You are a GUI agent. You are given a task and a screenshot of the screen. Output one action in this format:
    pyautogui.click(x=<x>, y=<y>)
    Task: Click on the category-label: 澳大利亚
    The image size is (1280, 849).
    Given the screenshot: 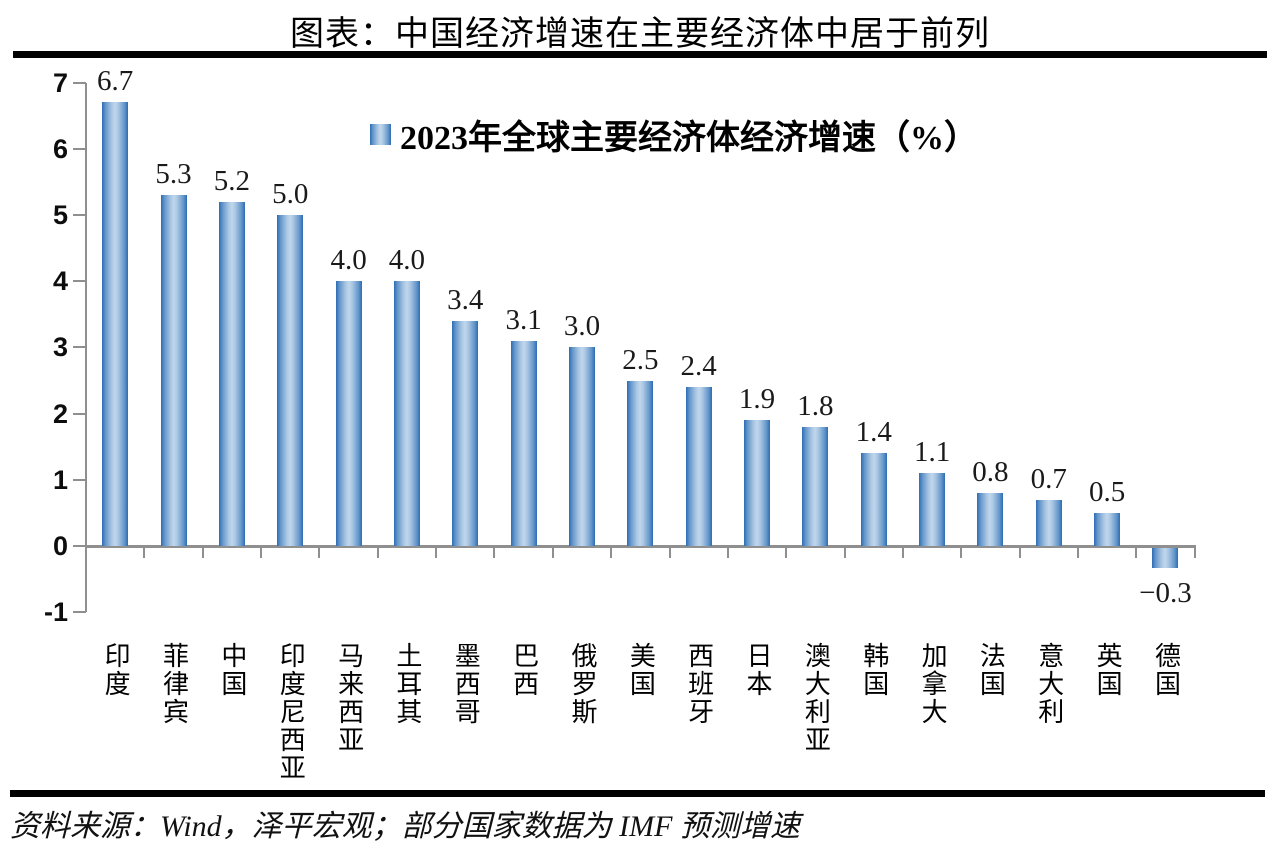 What is the action you would take?
    pyautogui.click(x=816, y=698)
    